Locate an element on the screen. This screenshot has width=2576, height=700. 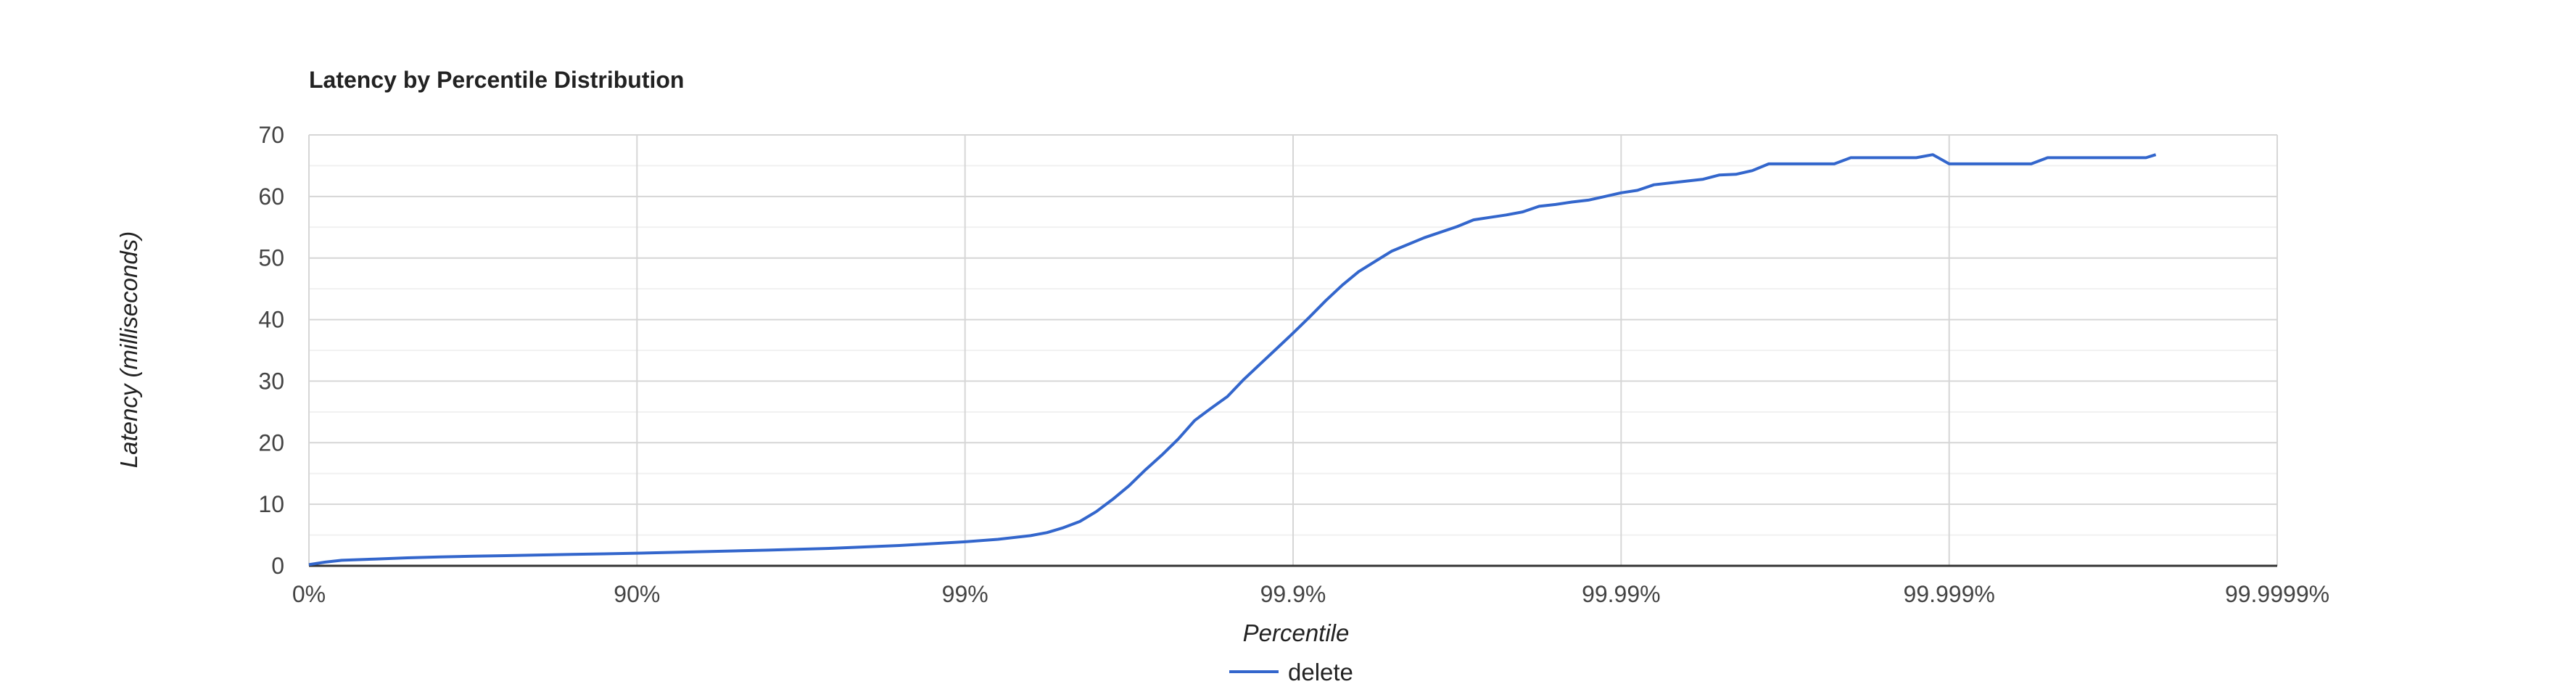
x-tick-label: 0% is located at coordinates (309, 594).